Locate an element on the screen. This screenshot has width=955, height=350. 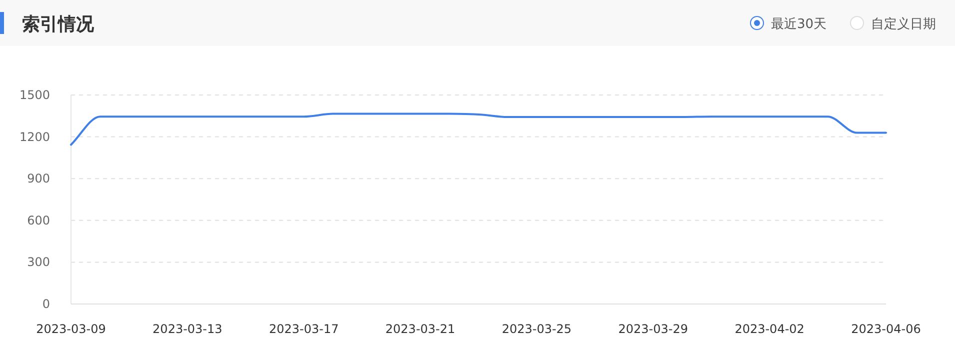
y-tick-label: 900 is located at coordinates (38, 179).